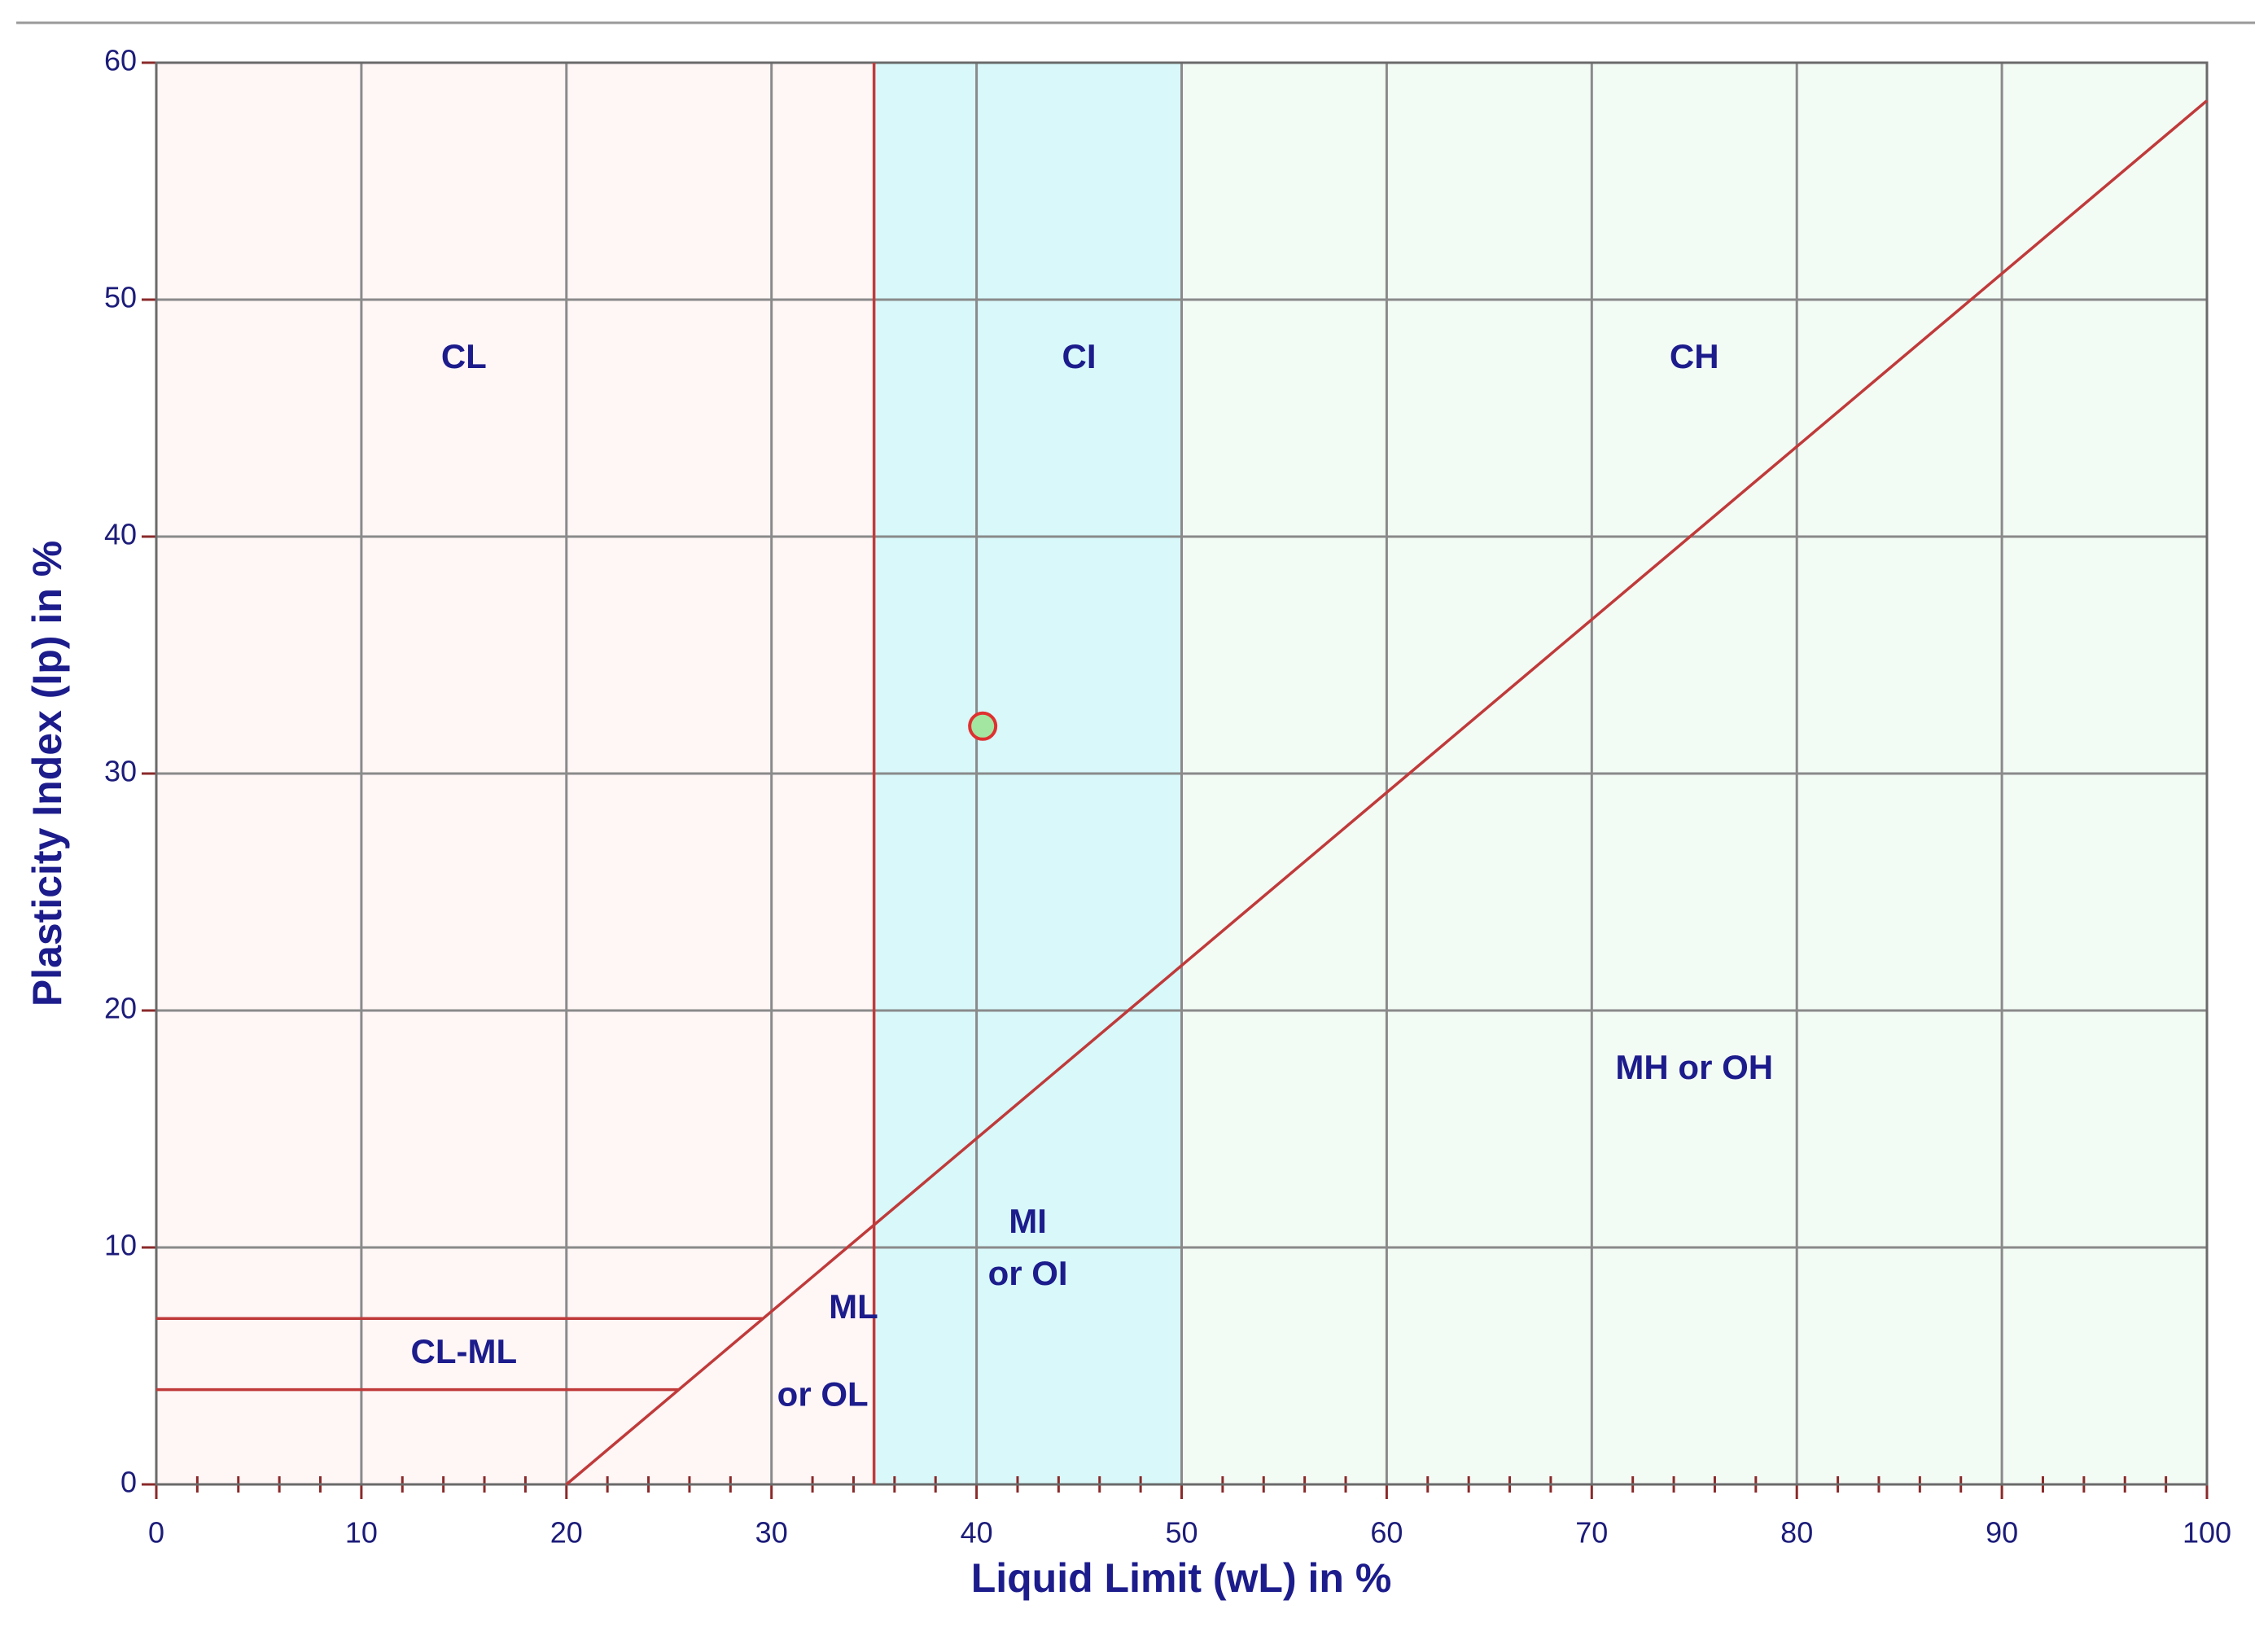  What do you see at coordinates (120, 1008) in the screenshot?
I see `y-tick-label: 20` at bounding box center [120, 1008].